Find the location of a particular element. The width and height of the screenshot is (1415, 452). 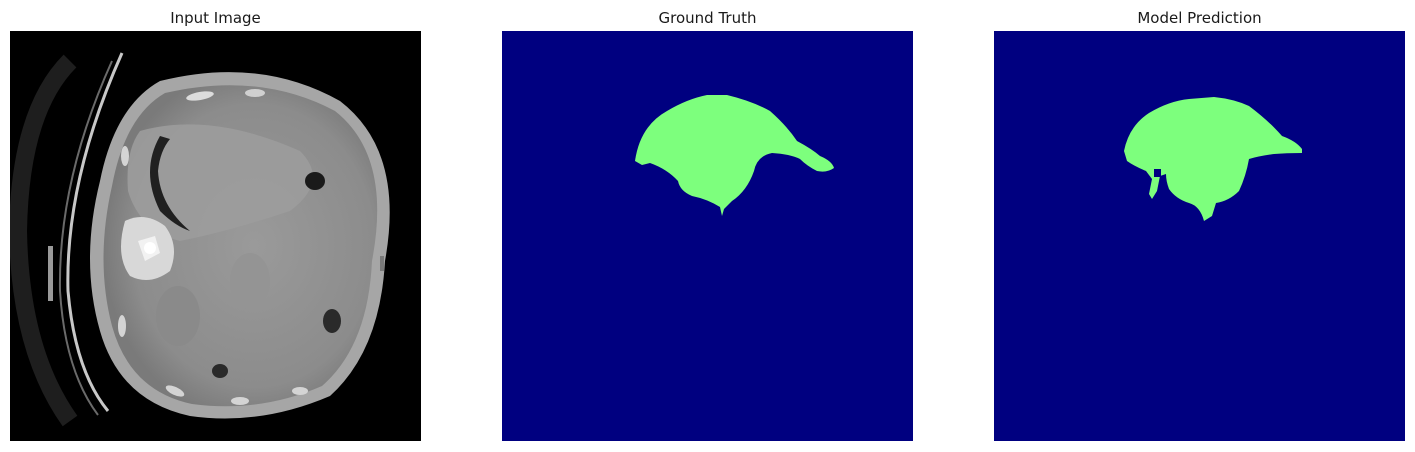

input-image-title: Input Image is located at coordinates (215, 18).